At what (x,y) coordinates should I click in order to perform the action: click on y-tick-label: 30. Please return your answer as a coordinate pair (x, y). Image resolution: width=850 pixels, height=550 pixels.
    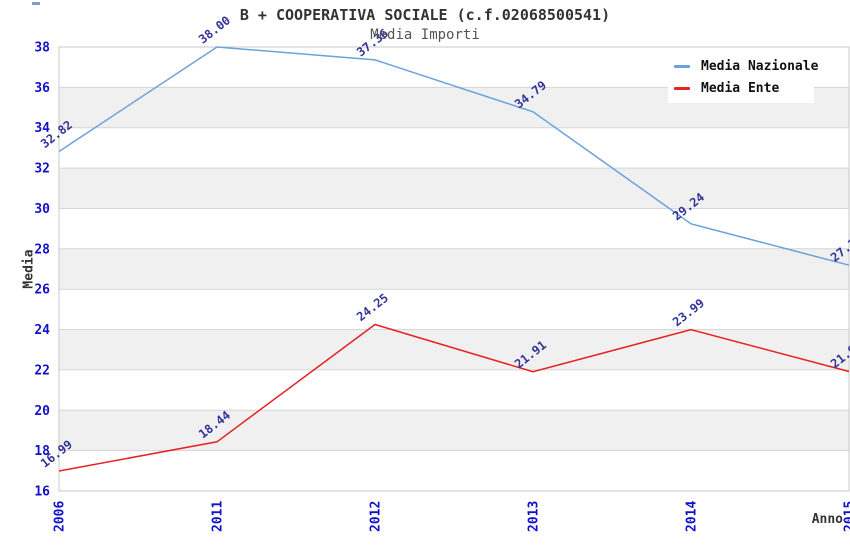
    Looking at the image, I should click on (42, 209).